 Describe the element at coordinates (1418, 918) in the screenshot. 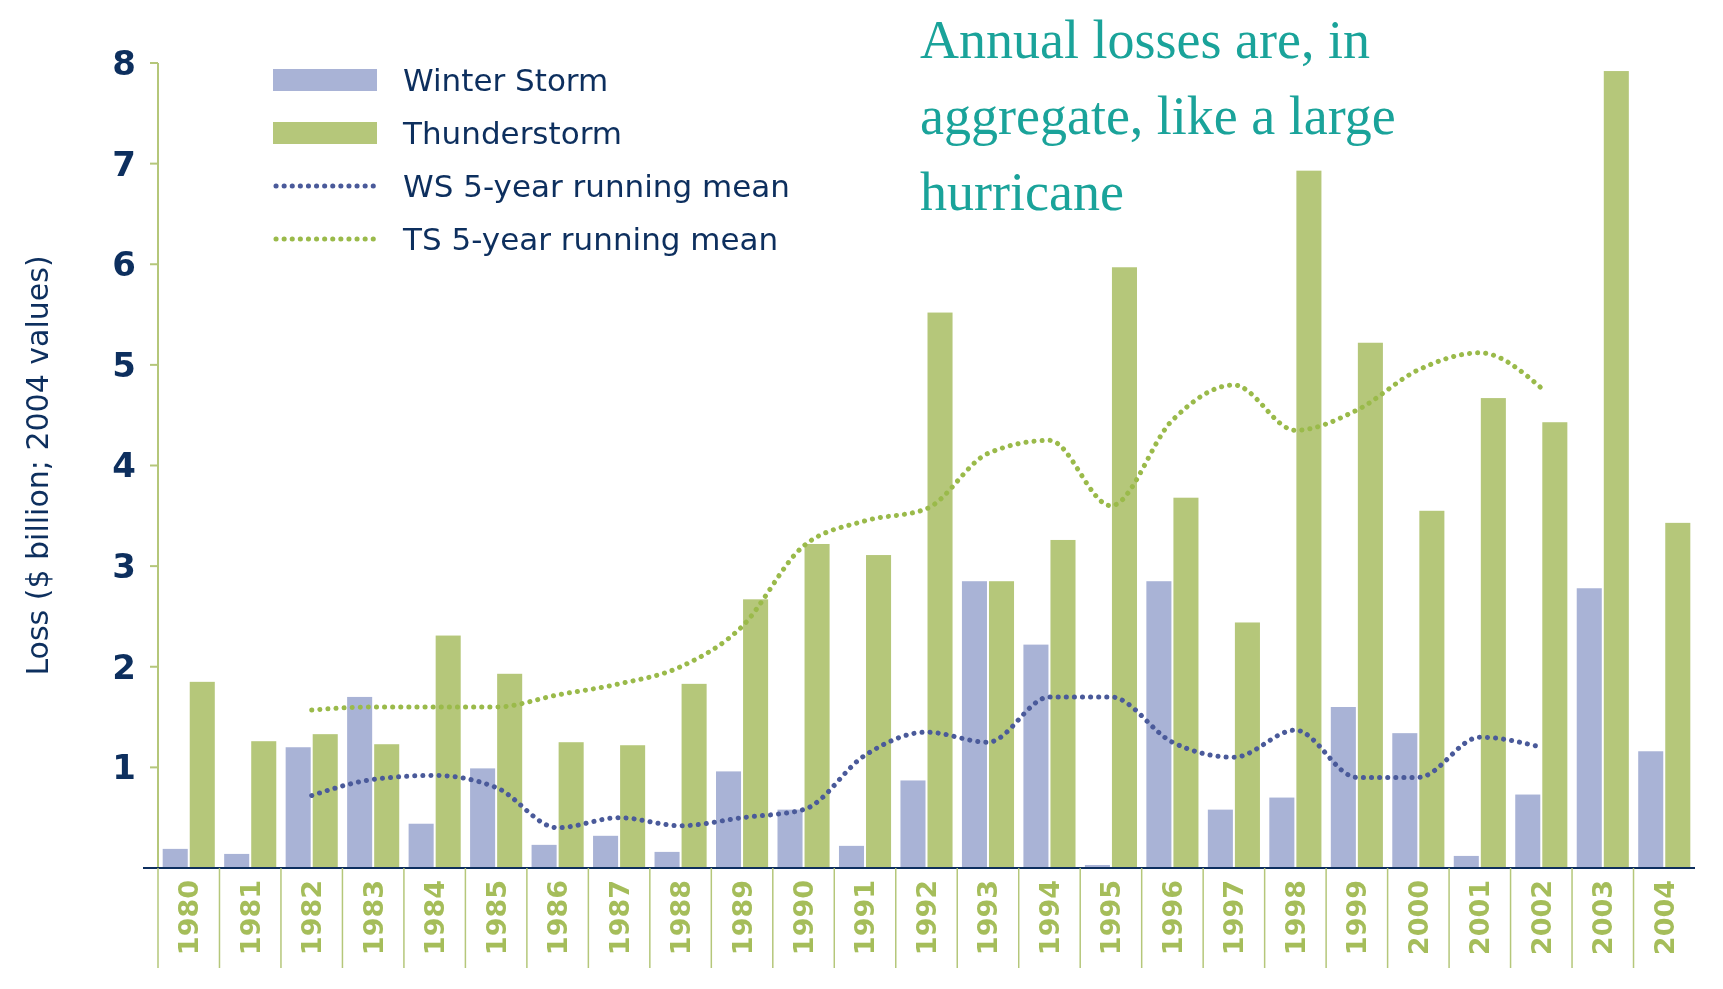

I see `x-tick-label: 2000` at that location.